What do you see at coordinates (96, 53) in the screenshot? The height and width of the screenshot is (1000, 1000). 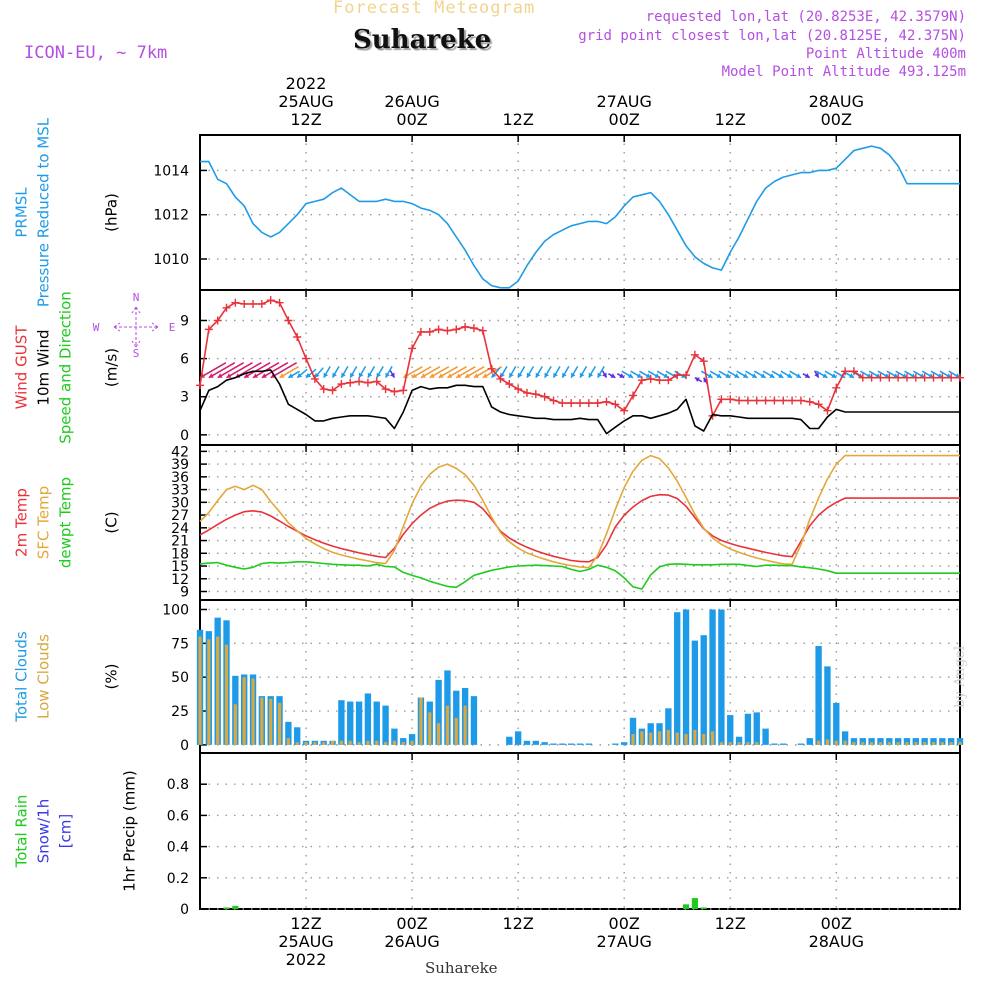 I see `model-label: ICON-EU, ~ 7km` at bounding box center [96, 53].